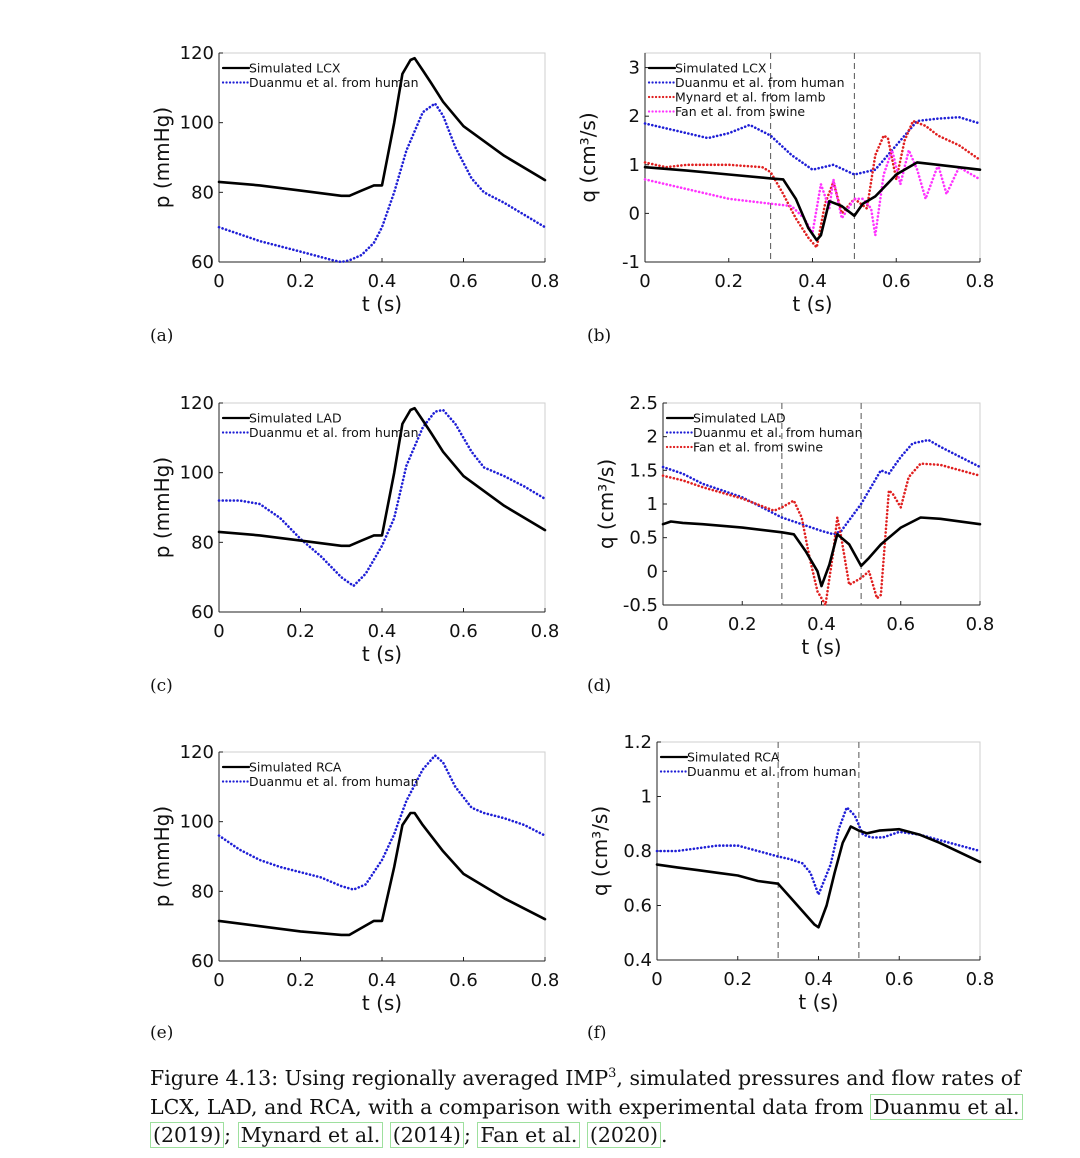  I want to click on y-tick-label: 0.5, so click(643, 538).